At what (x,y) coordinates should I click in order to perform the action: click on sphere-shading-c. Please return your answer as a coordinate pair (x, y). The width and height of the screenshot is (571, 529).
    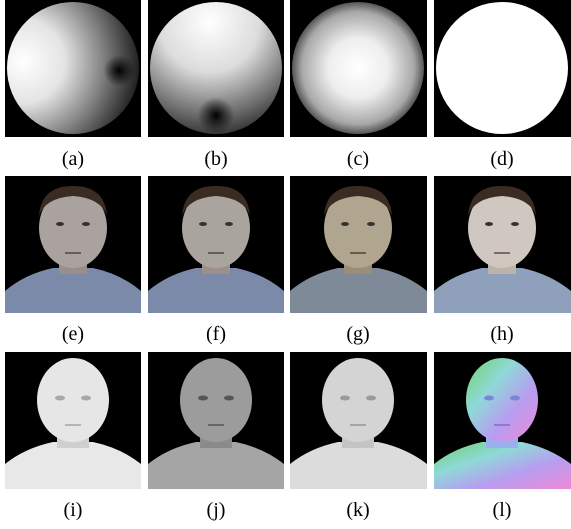
    Looking at the image, I should click on (358, 68).